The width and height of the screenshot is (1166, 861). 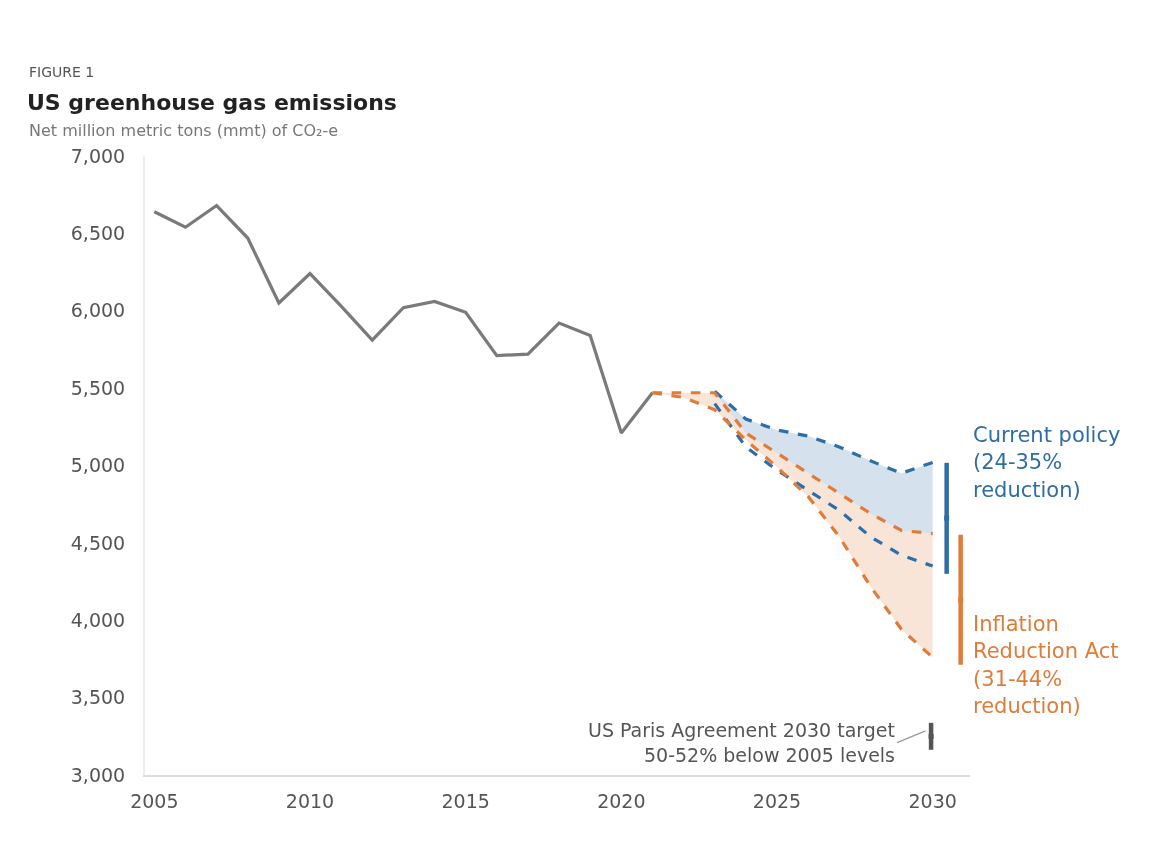 I want to click on chart-title: US greenhouse gas emissions, so click(x=212, y=102).